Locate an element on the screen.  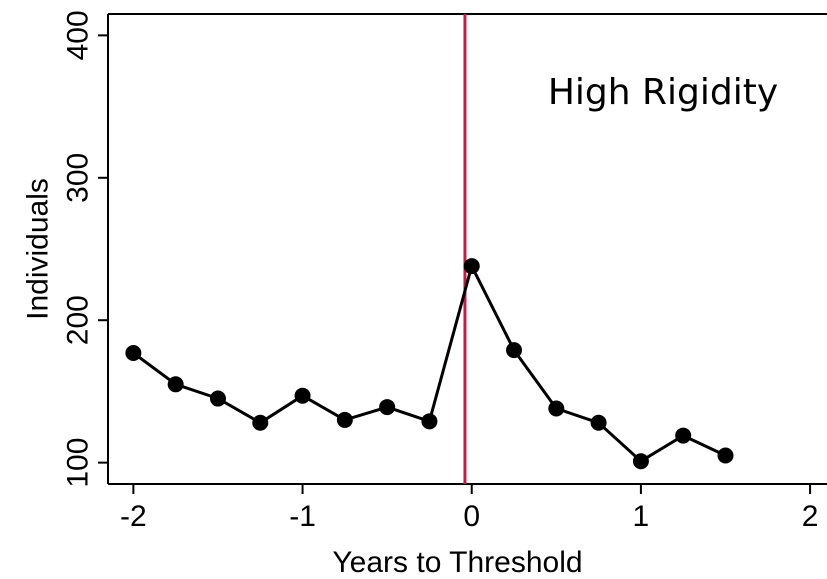
x-tick-label: -1 is located at coordinates (302, 516).